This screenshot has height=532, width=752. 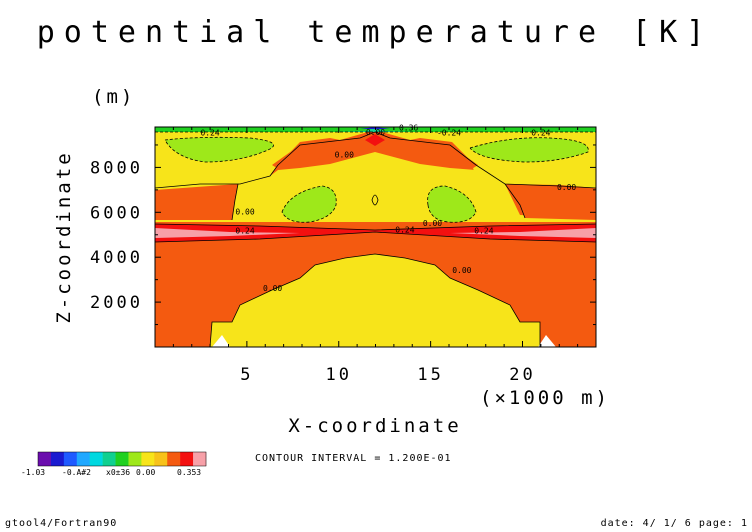 What do you see at coordinates (196, 202) in the screenshot?
I see `mid-left-orange` at bounding box center [196, 202].